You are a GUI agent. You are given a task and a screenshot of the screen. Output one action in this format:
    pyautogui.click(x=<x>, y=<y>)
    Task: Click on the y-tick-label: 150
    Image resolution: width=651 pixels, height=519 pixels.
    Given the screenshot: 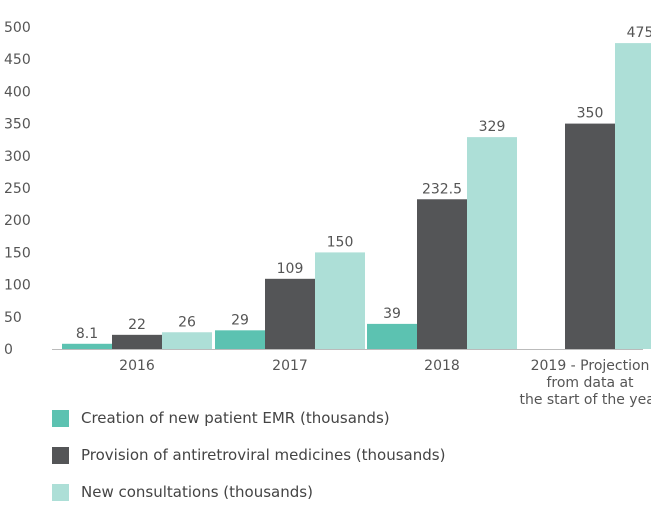 What is the action you would take?
    pyautogui.click(x=17, y=253)
    